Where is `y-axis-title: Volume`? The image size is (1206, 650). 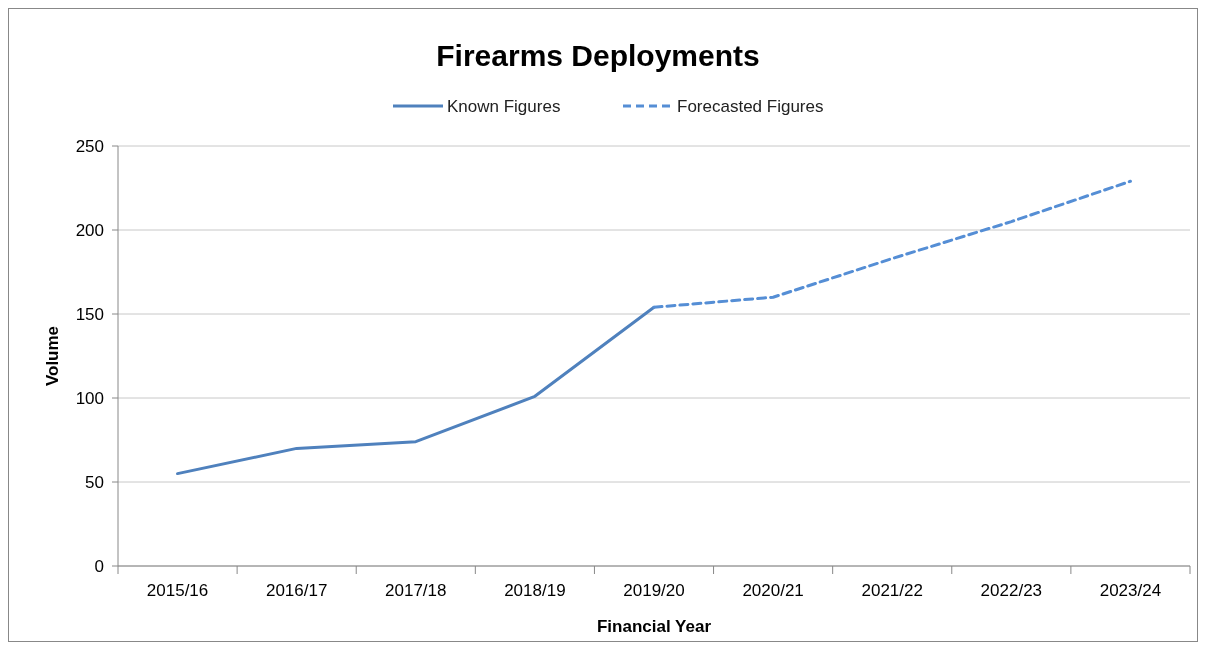 y-axis-title: Volume is located at coordinates (52, 356).